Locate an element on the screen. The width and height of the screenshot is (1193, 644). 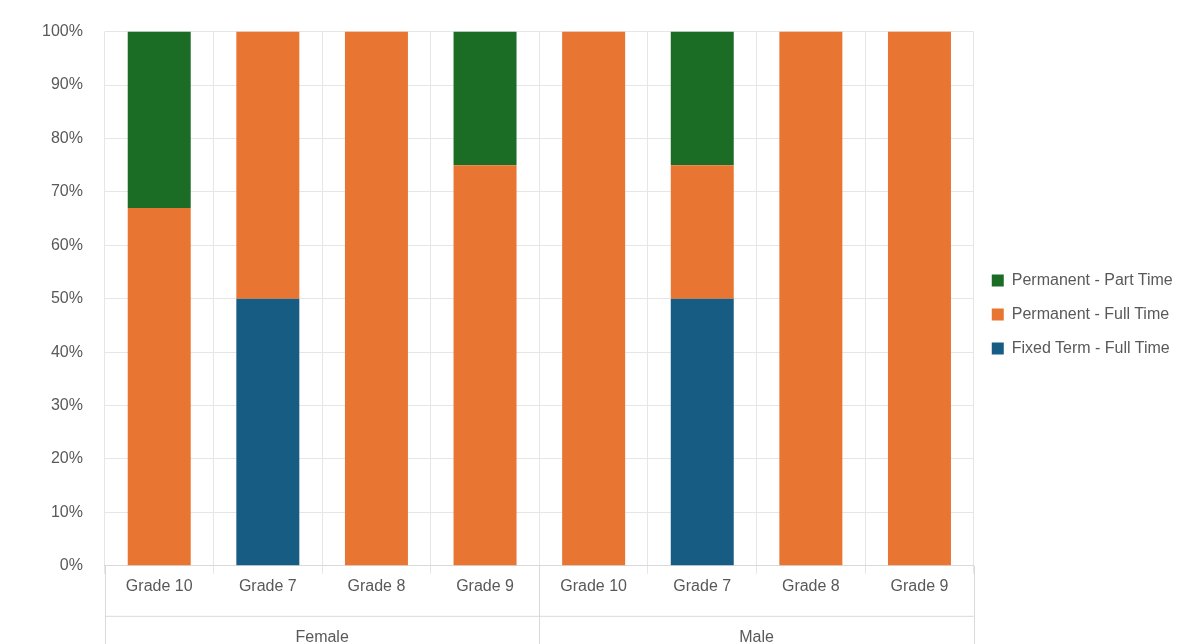
y-tick-label: 30% is located at coordinates (66, 404).